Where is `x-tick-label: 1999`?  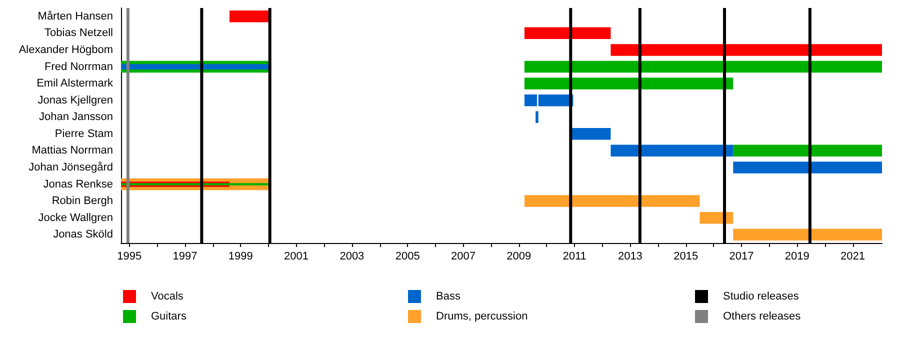 x-tick-label: 1999 is located at coordinates (240, 256).